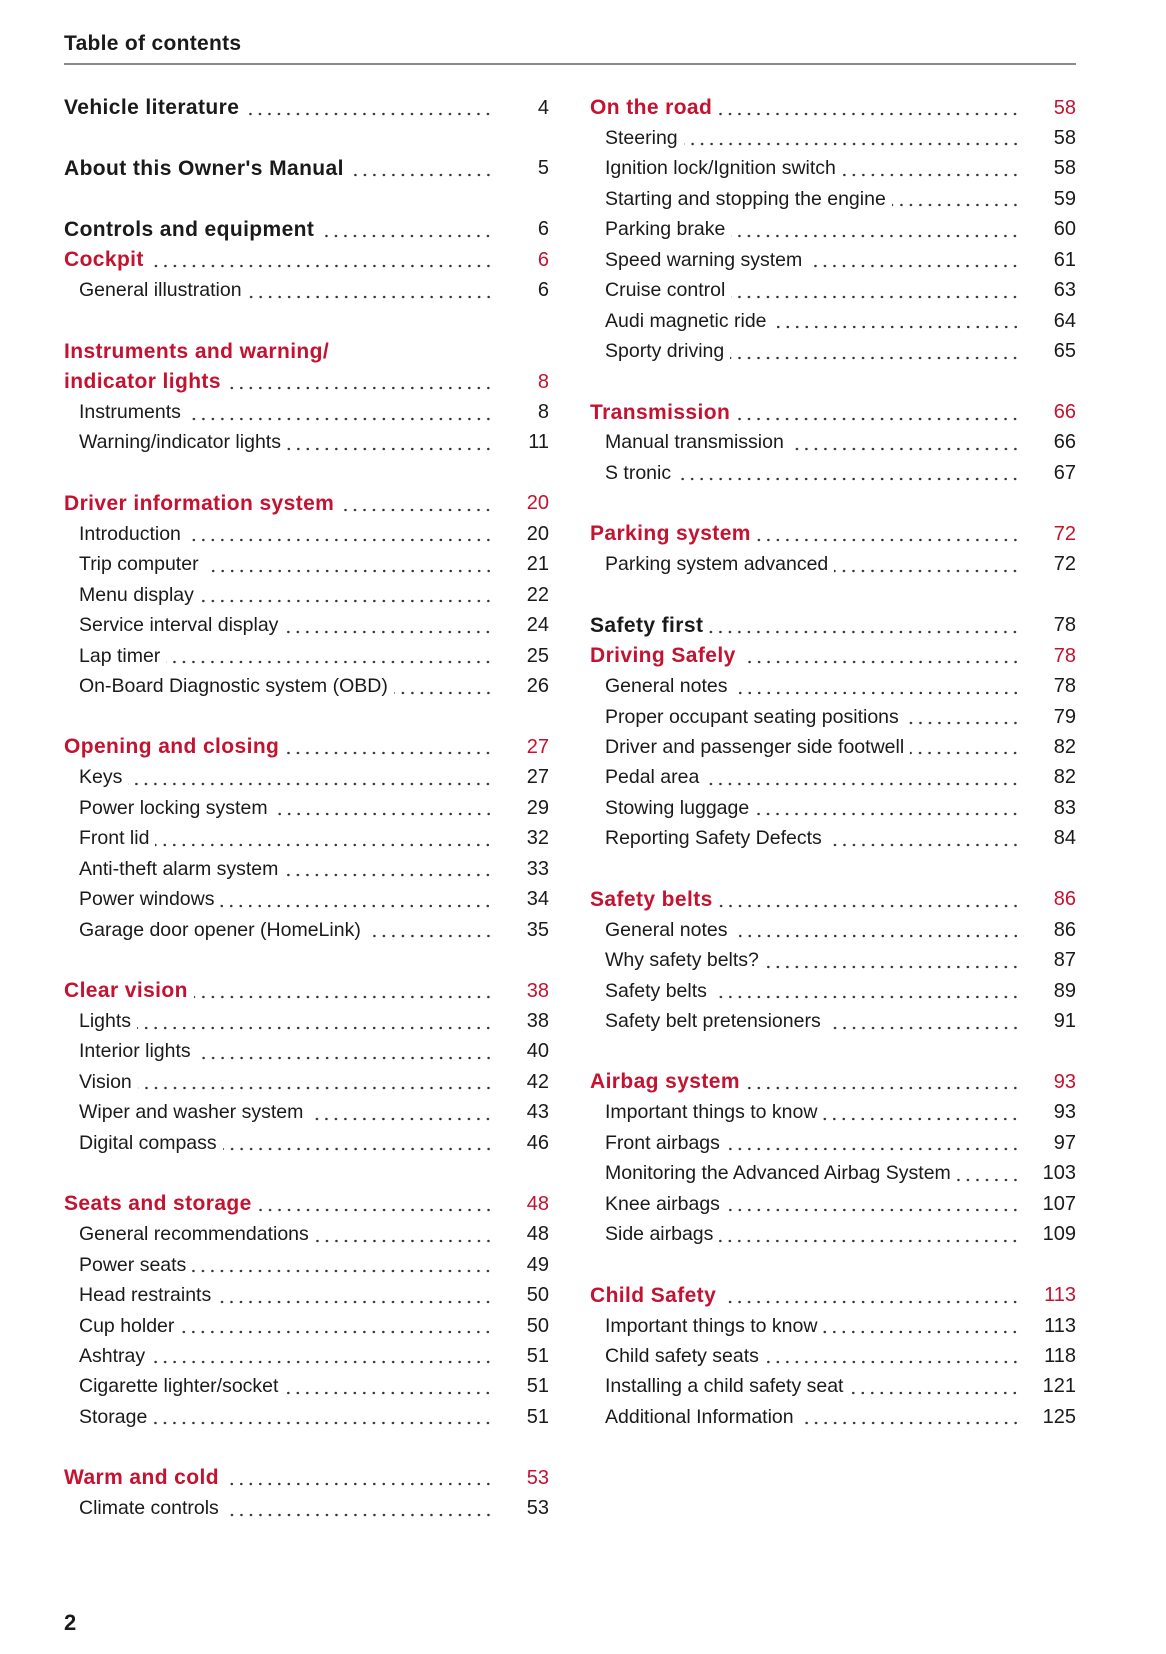  Describe the element at coordinates (306, 168) in the screenshot. I see `toc-heading: About this Owner's Manual 5` at that location.